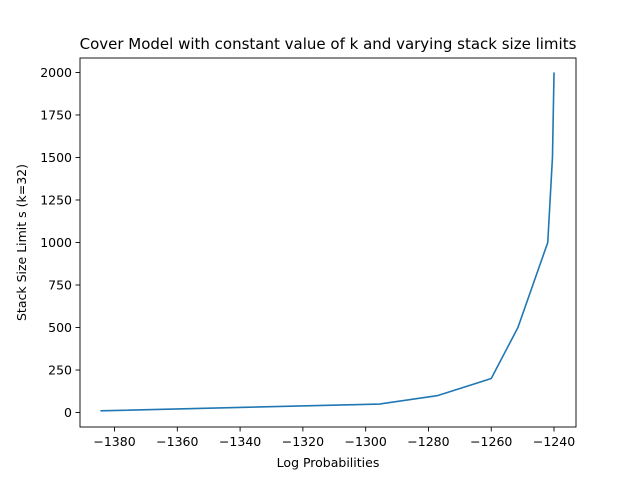 This screenshot has width=640, height=480. What do you see at coordinates (56, 157) in the screenshot?
I see `y-tick-label: 1500` at bounding box center [56, 157].